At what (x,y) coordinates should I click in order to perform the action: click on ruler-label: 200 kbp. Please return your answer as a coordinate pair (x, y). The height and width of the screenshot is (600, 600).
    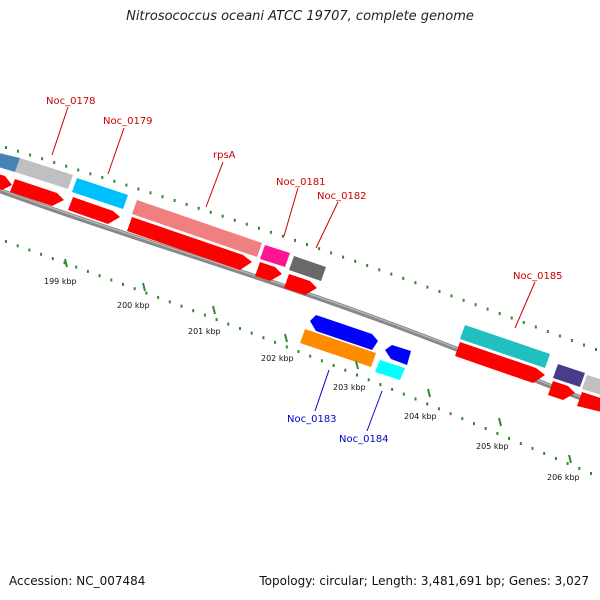
    Looking at the image, I should click on (133, 305).